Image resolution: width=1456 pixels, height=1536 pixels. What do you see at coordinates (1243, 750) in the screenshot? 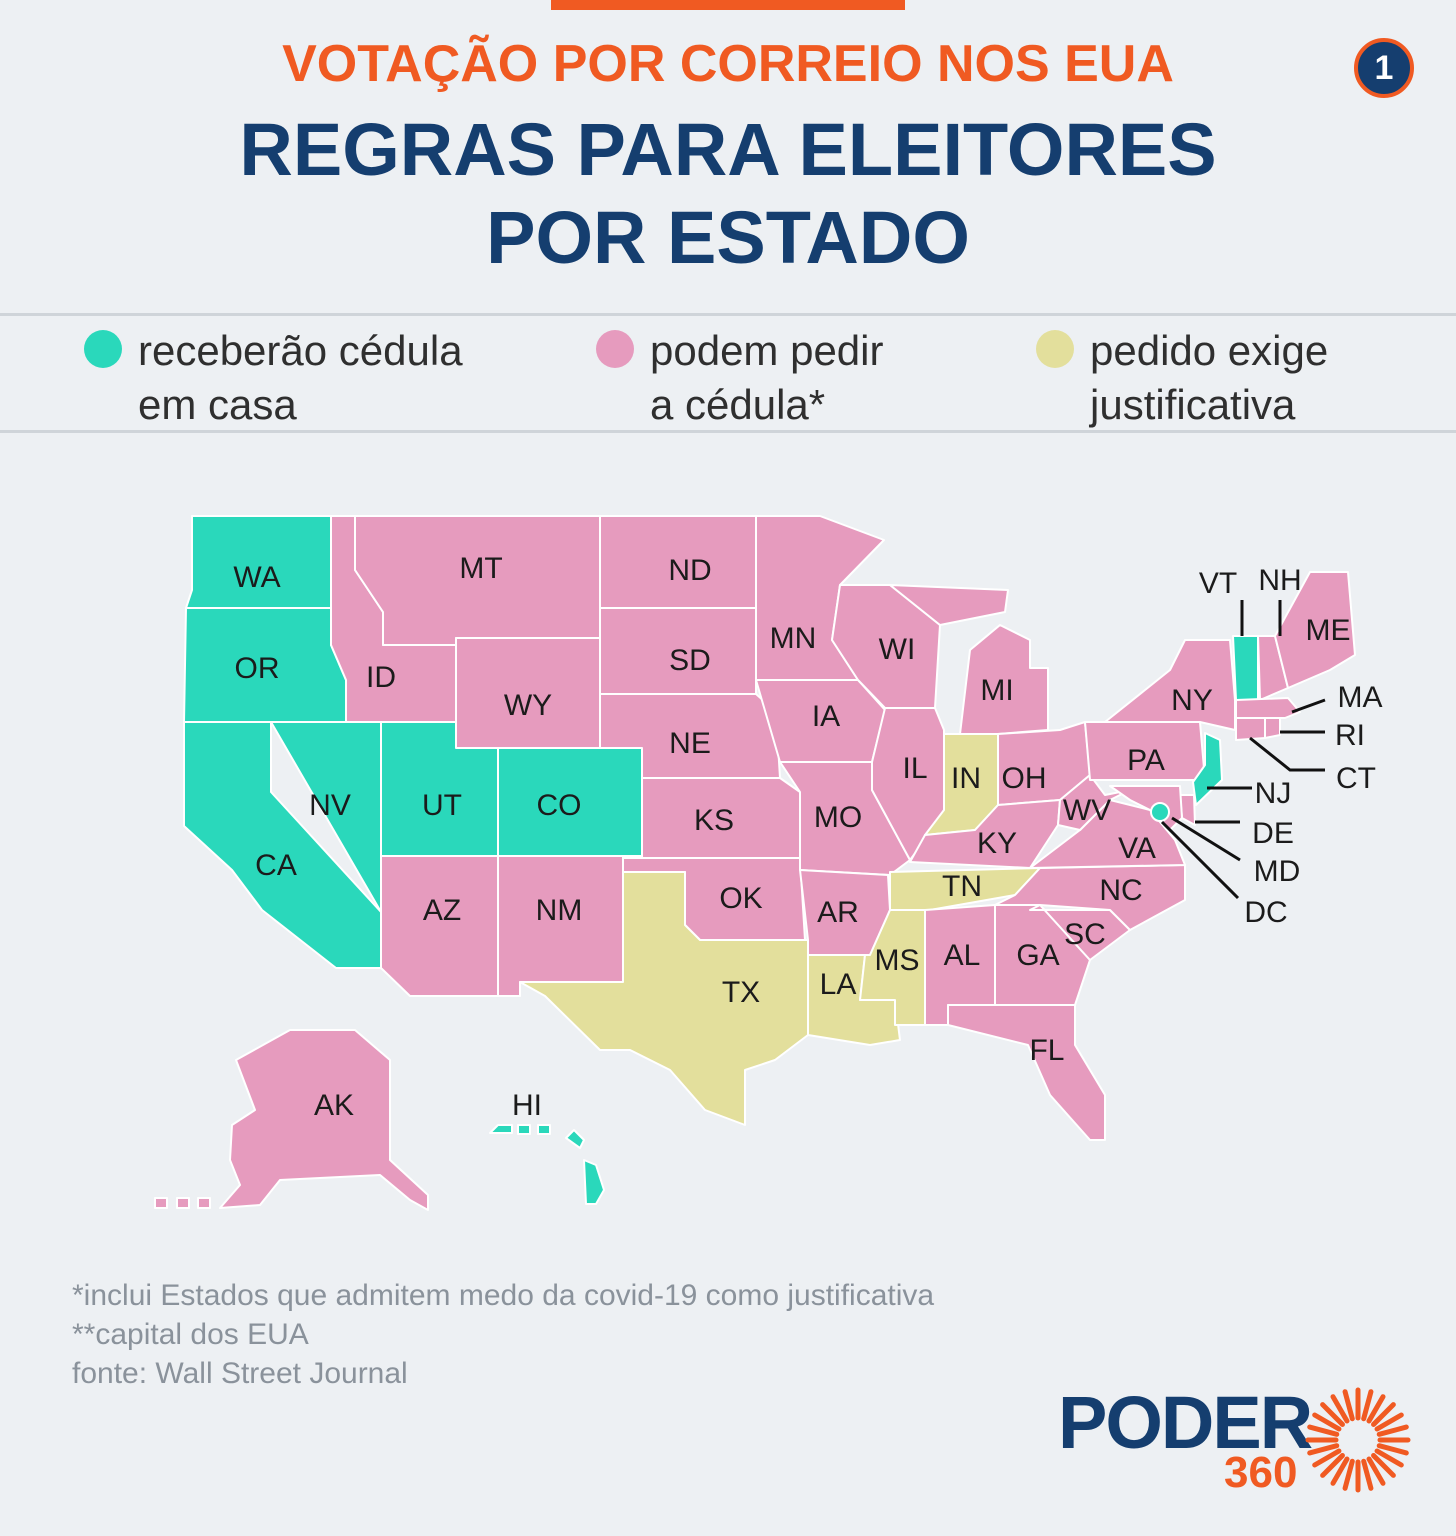
I see `callout-lines` at bounding box center [1243, 750].